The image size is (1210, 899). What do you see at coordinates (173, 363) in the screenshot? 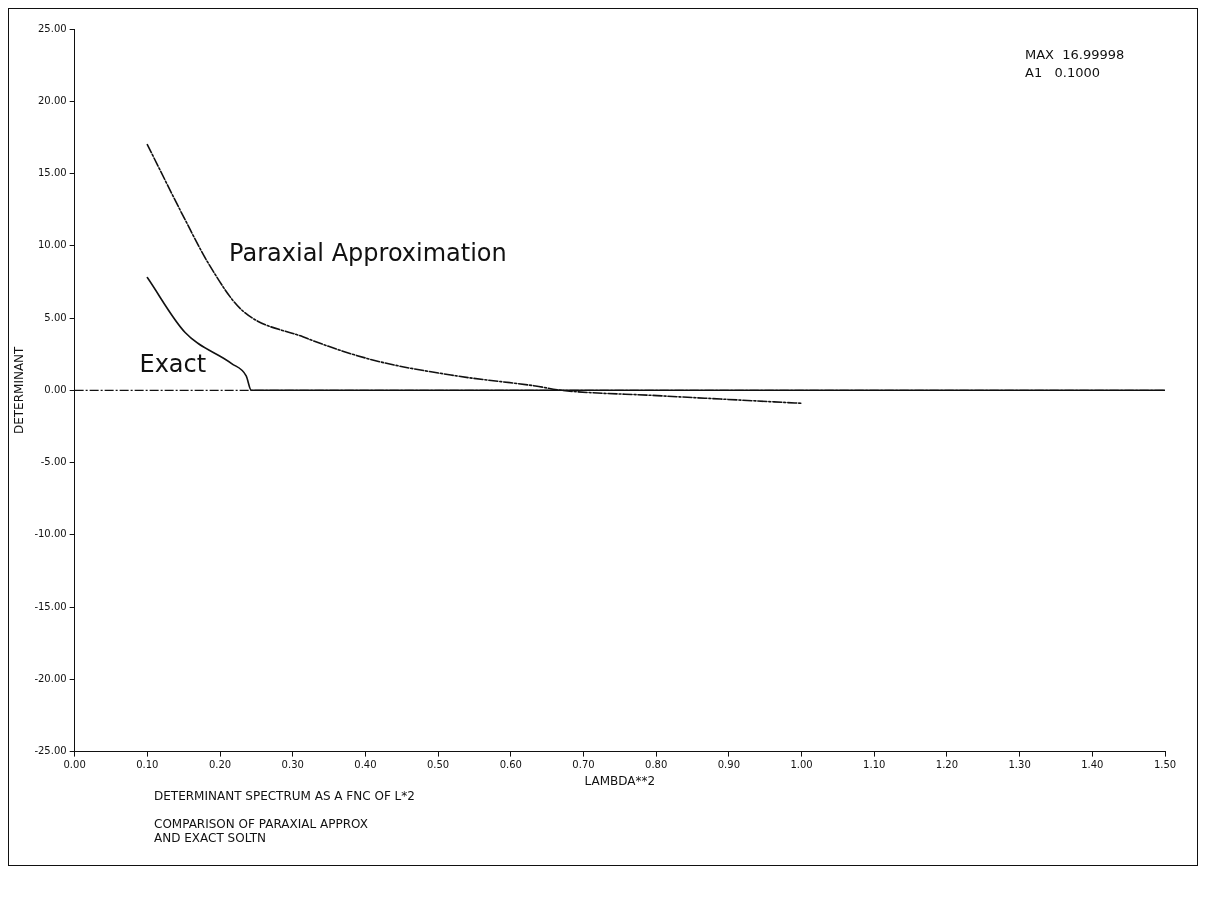
I see `series-label: Exact` at bounding box center [173, 363].